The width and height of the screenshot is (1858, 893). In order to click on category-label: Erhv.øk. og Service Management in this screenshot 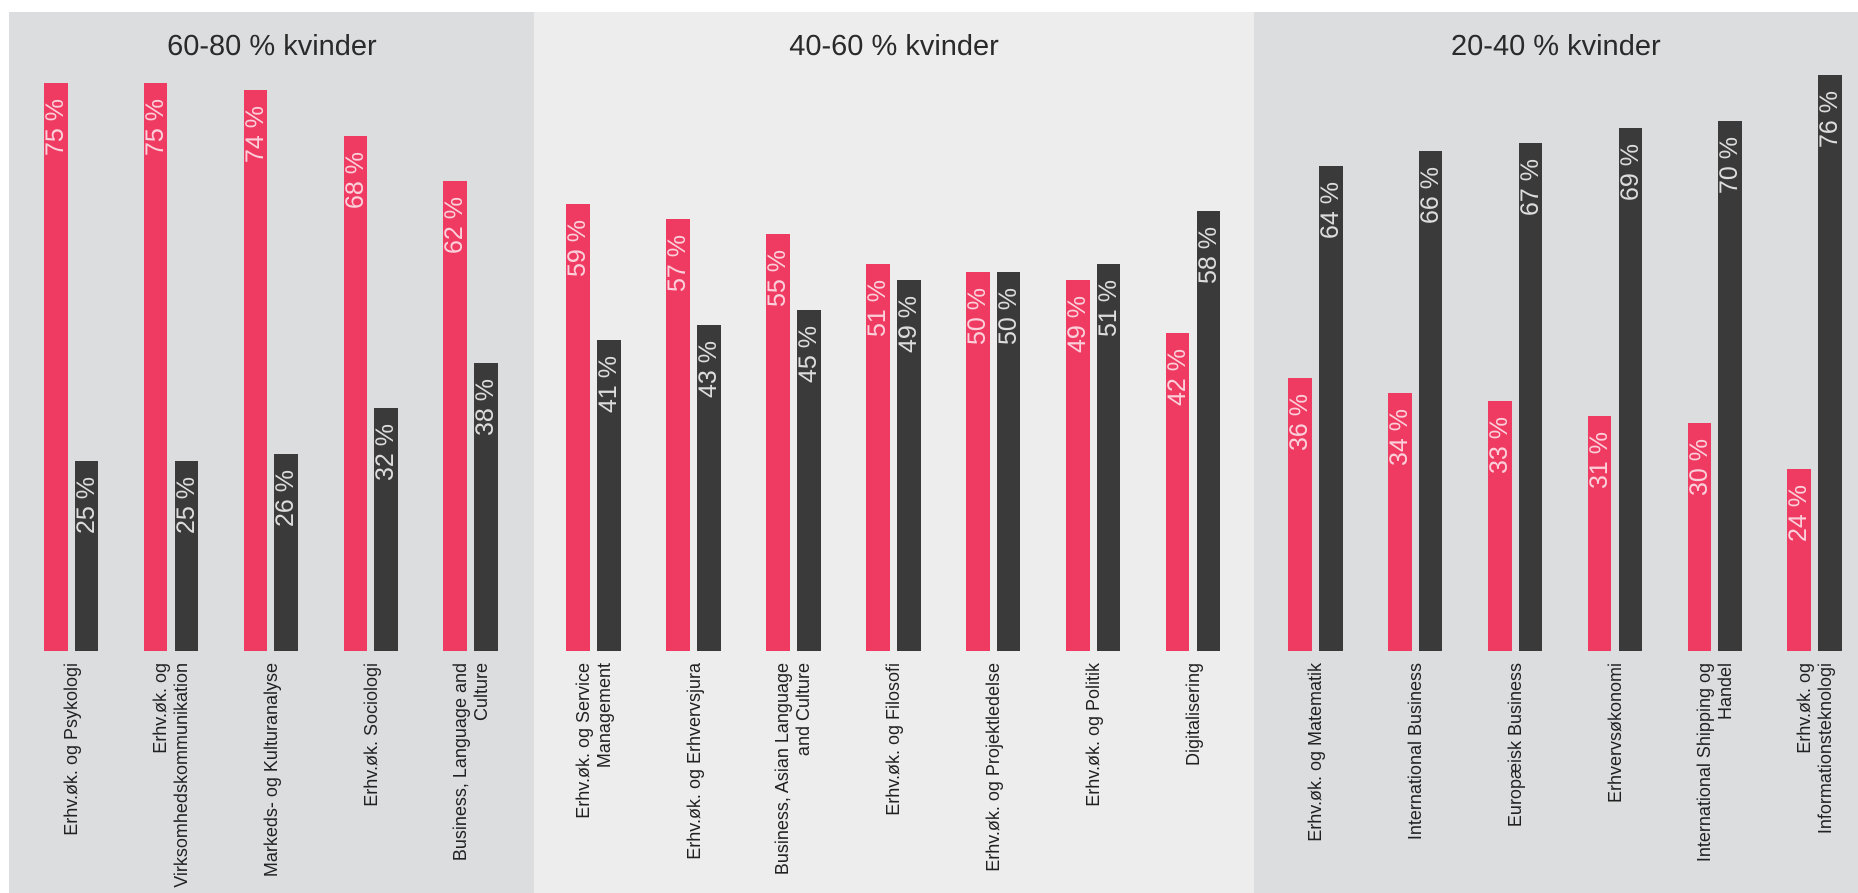, I will do `click(594, 770)`.